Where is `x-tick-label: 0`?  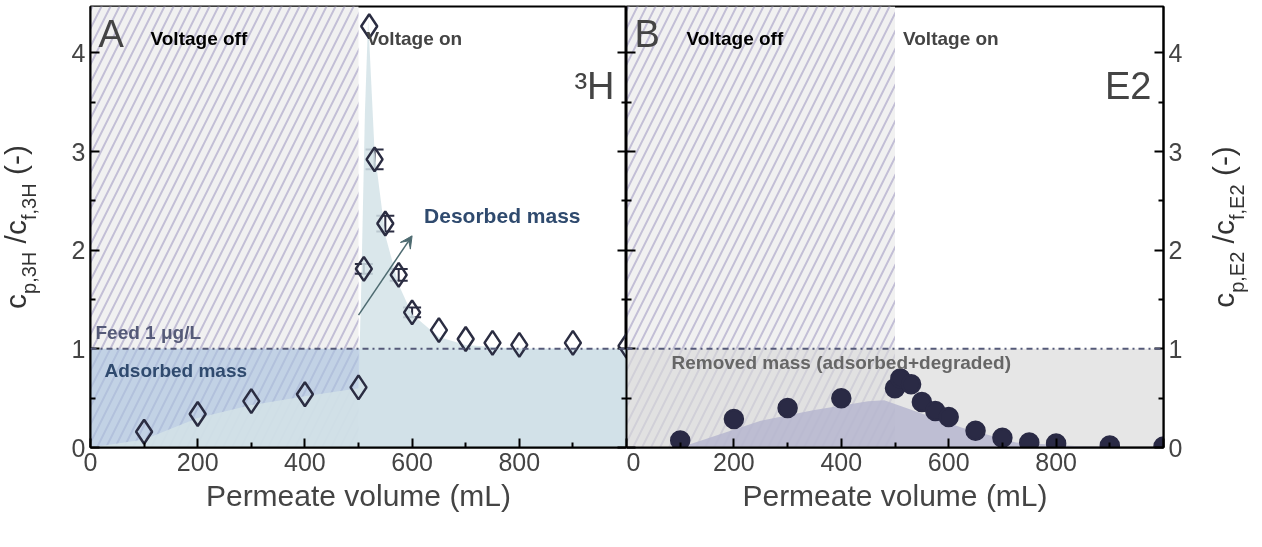
x-tick-label: 0 is located at coordinates (633, 461).